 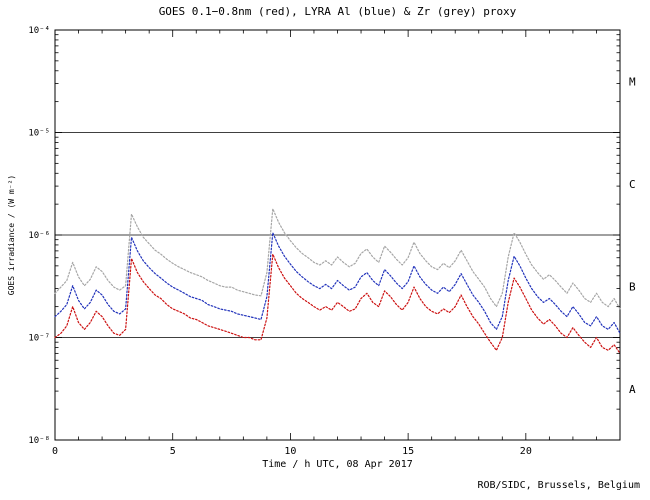 What do you see at coordinates (39, 339) in the screenshot?
I see `y-tick-label: 10⁻⁷` at bounding box center [39, 339].